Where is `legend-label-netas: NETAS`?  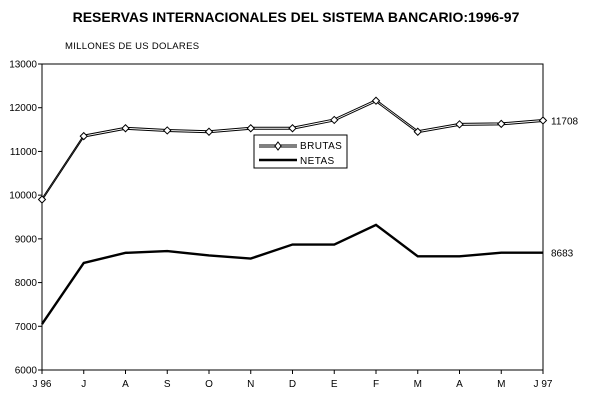 legend-label-netas: NETAS is located at coordinates (317, 161).